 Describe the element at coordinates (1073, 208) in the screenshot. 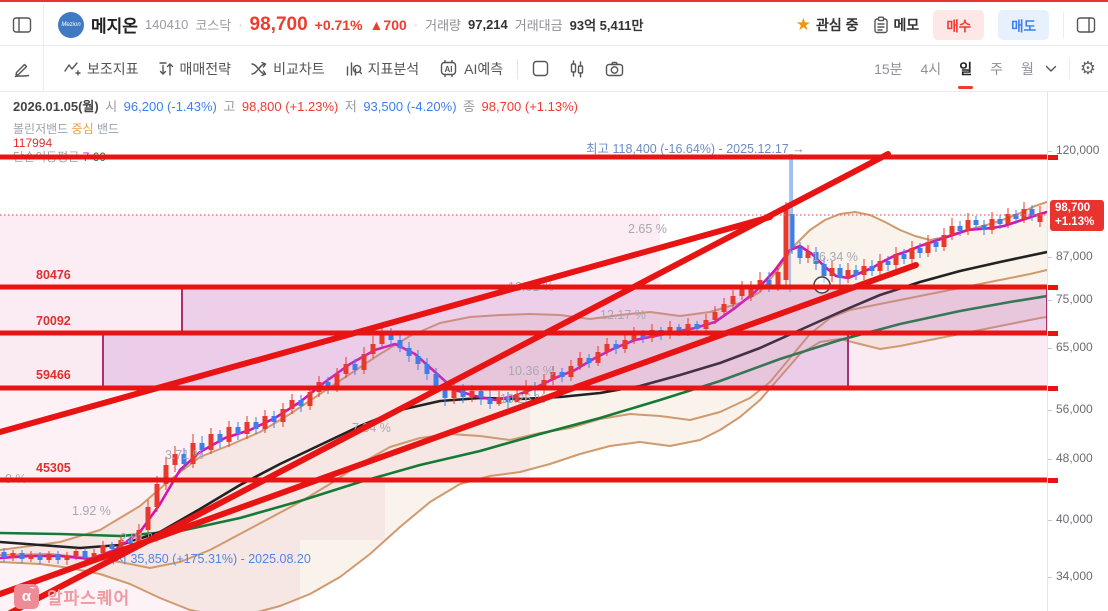

I see `badge-price: 98,700` at that location.